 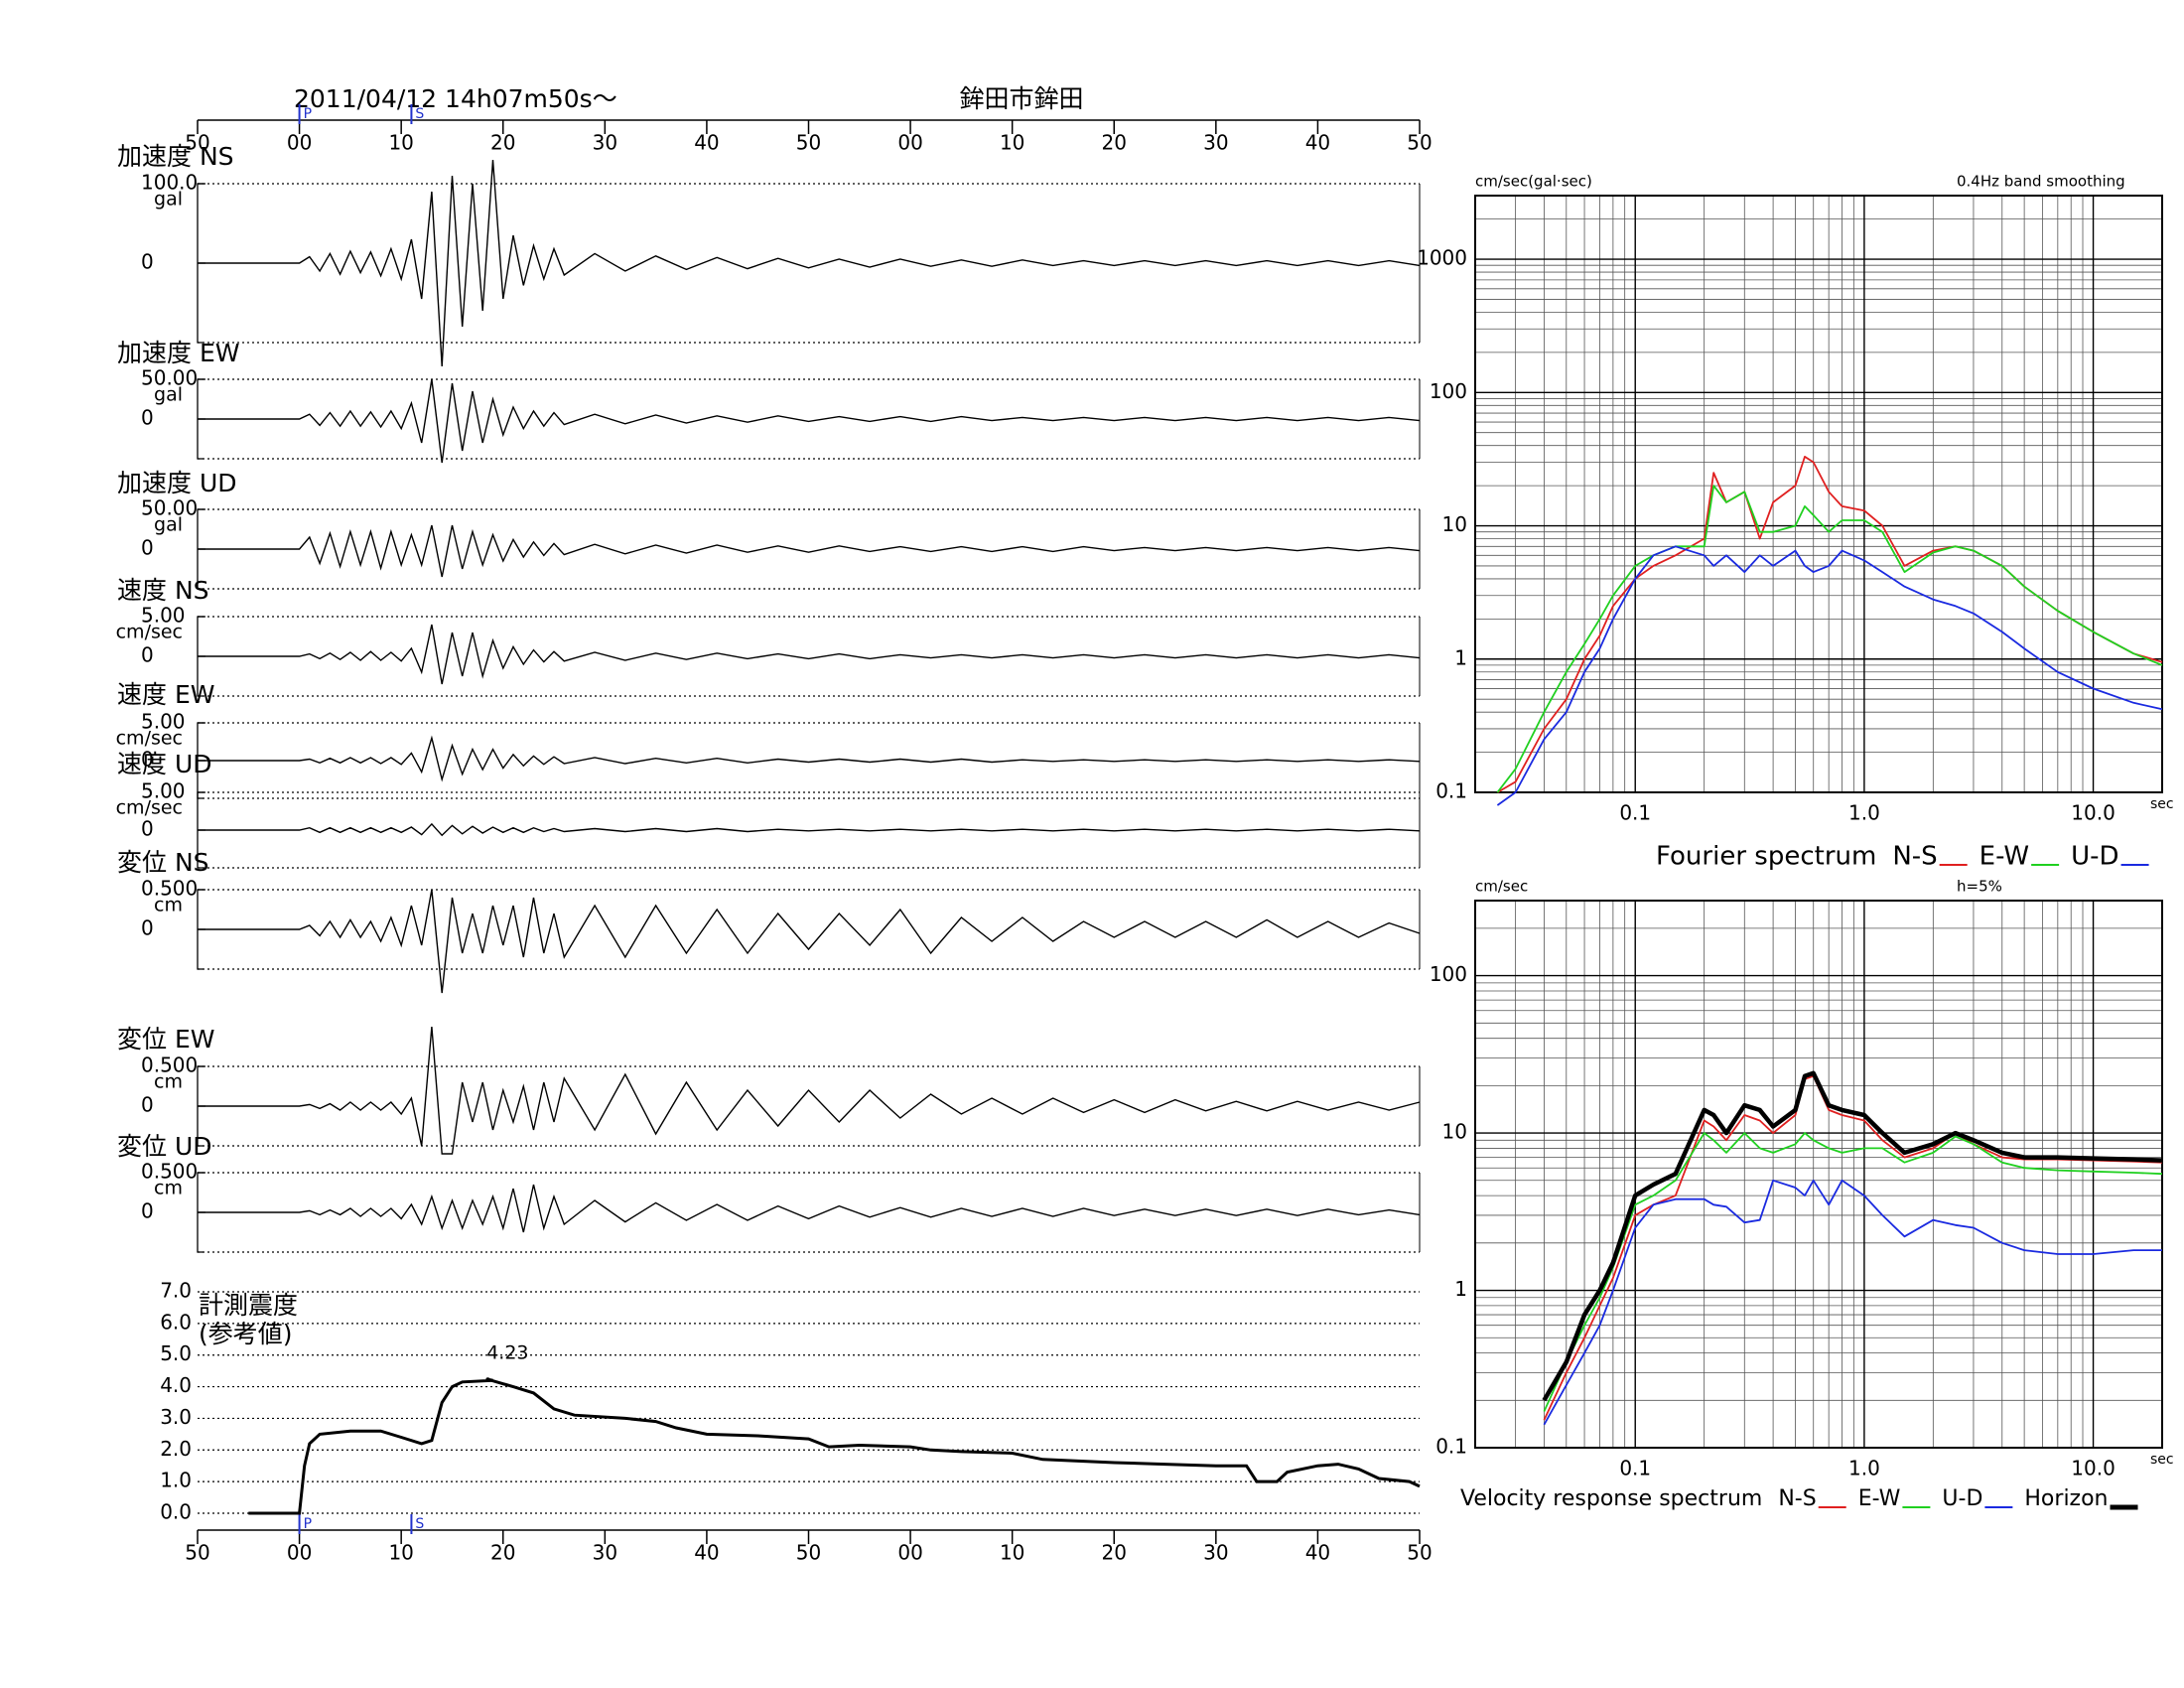 What do you see at coordinates (168, 200) in the screenshot?
I see `unit-label: gal` at bounding box center [168, 200].